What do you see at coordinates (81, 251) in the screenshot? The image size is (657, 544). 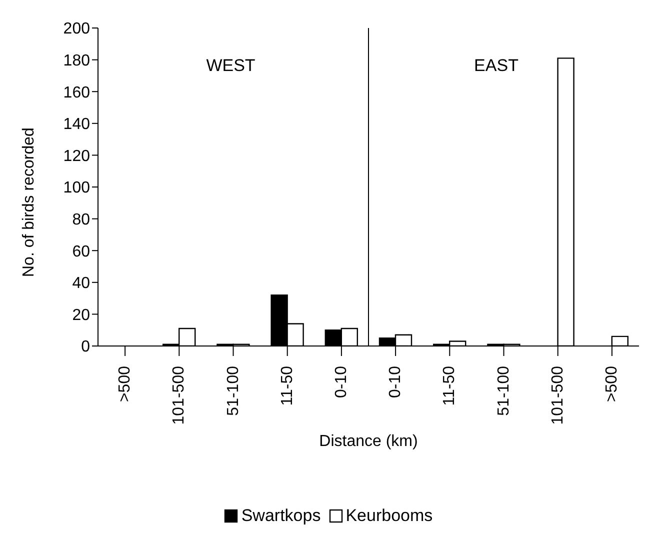 I see `y-tick-label: 60` at bounding box center [81, 251].